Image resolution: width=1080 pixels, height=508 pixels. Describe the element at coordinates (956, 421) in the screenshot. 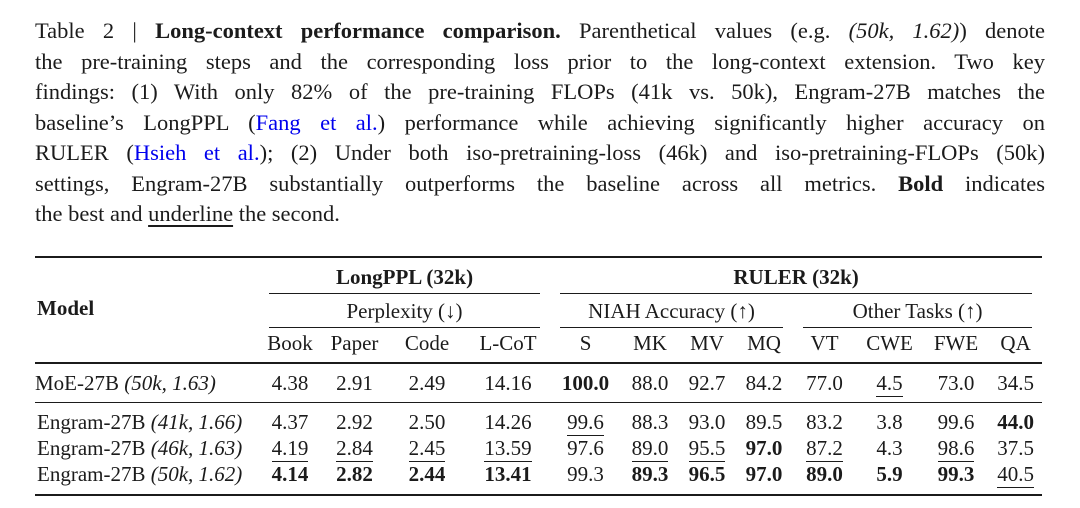

I see `metric-value: 99.6` at that location.